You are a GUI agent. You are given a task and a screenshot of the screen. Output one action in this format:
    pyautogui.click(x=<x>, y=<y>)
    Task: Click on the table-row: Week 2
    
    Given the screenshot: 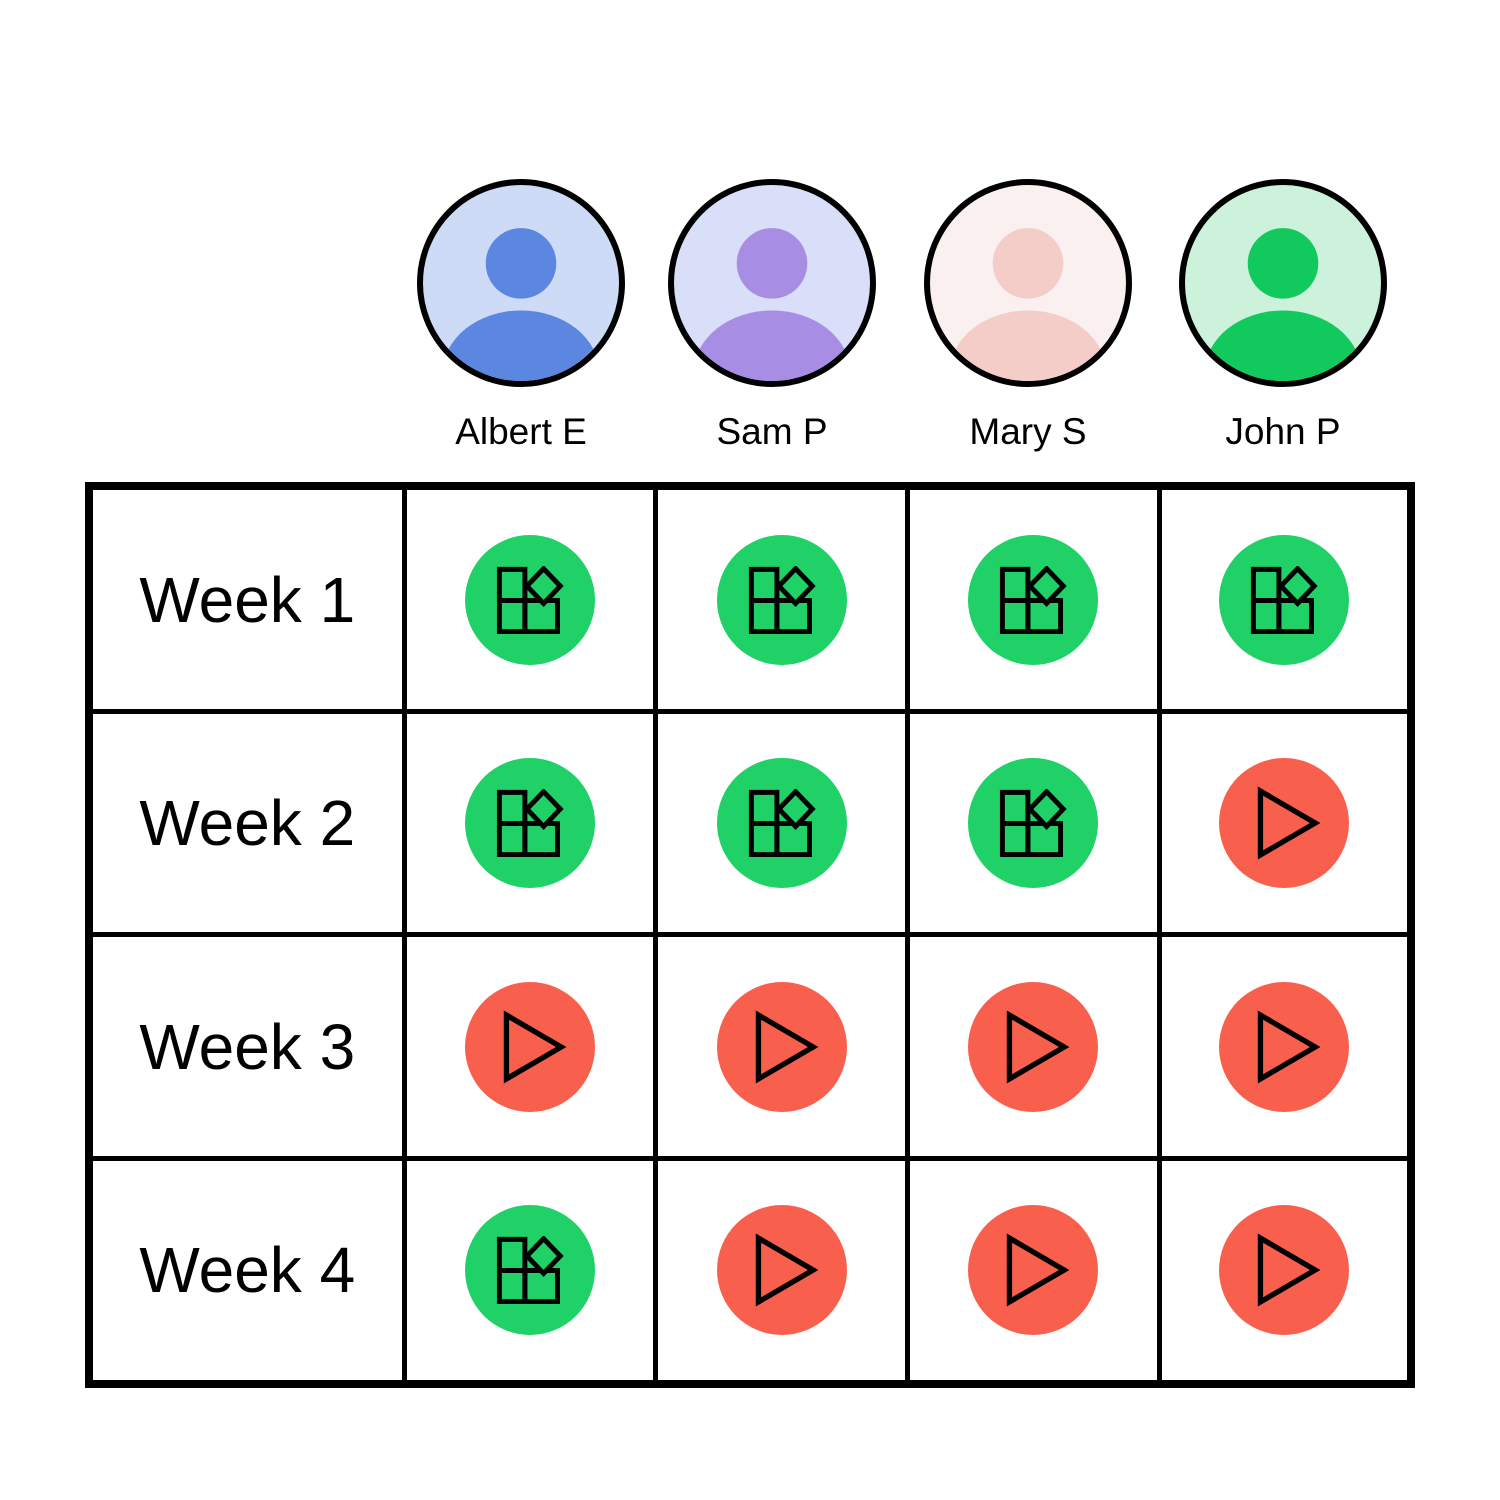 What is the action you would take?
    pyautogui.click(x=750, y=823)
    